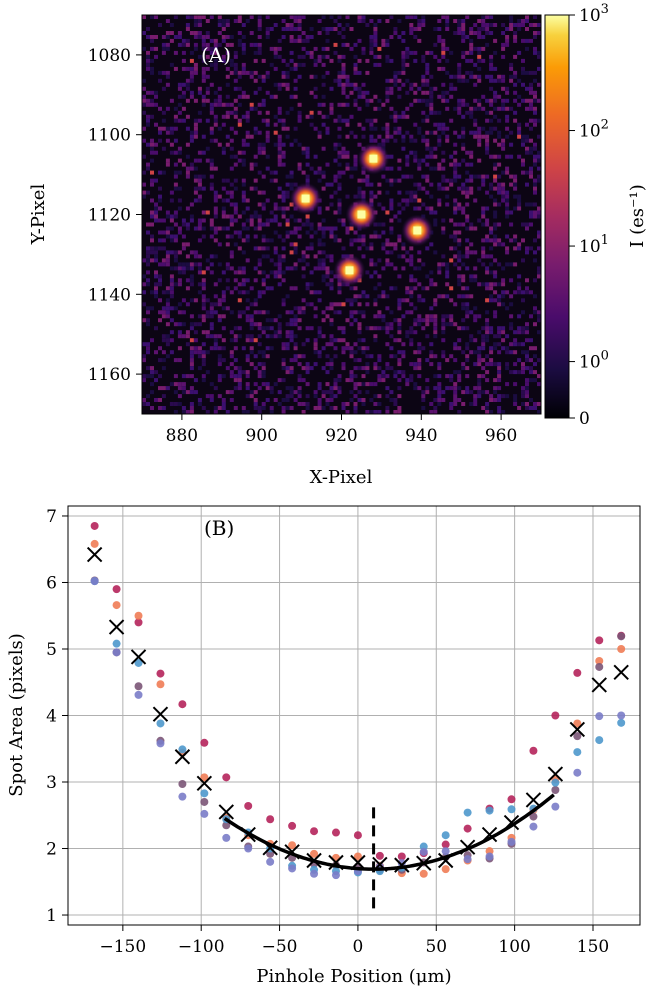 This screenshot has height=995, width=660. What do you see at coordinates (51, 583) in the screenshot?
I see `y-tick-label: 6` at bounding box center [51, 583].